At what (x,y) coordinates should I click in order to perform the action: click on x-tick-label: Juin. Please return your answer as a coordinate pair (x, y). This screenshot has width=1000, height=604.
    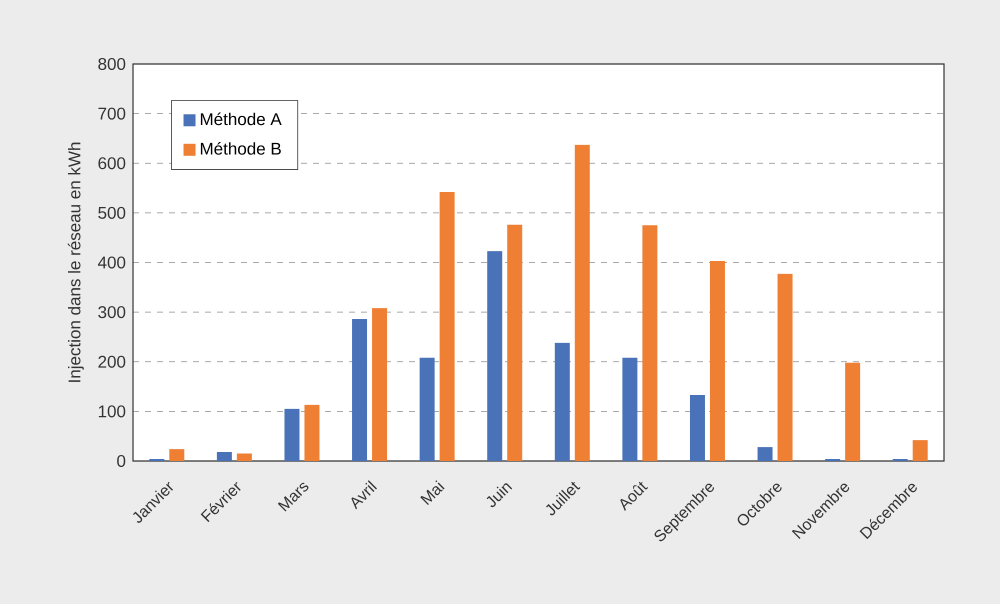
    Looking at the image, I should click on (499, 495).